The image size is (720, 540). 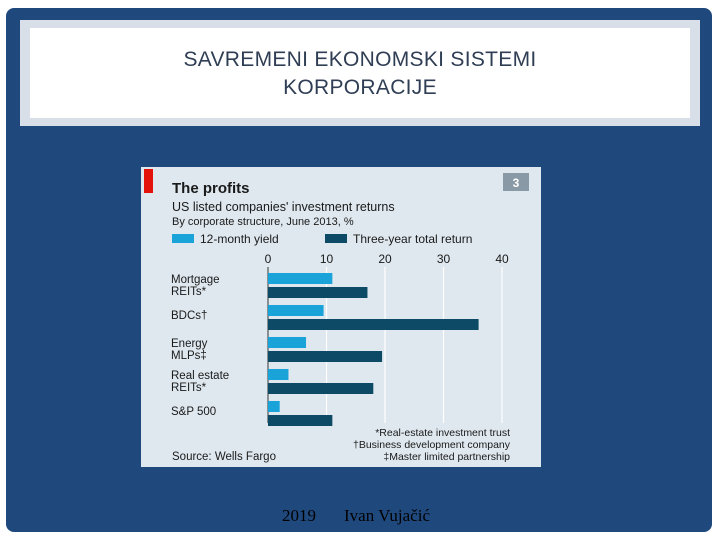 I want to click on chart-badge-box, so click(x=516, y=182).